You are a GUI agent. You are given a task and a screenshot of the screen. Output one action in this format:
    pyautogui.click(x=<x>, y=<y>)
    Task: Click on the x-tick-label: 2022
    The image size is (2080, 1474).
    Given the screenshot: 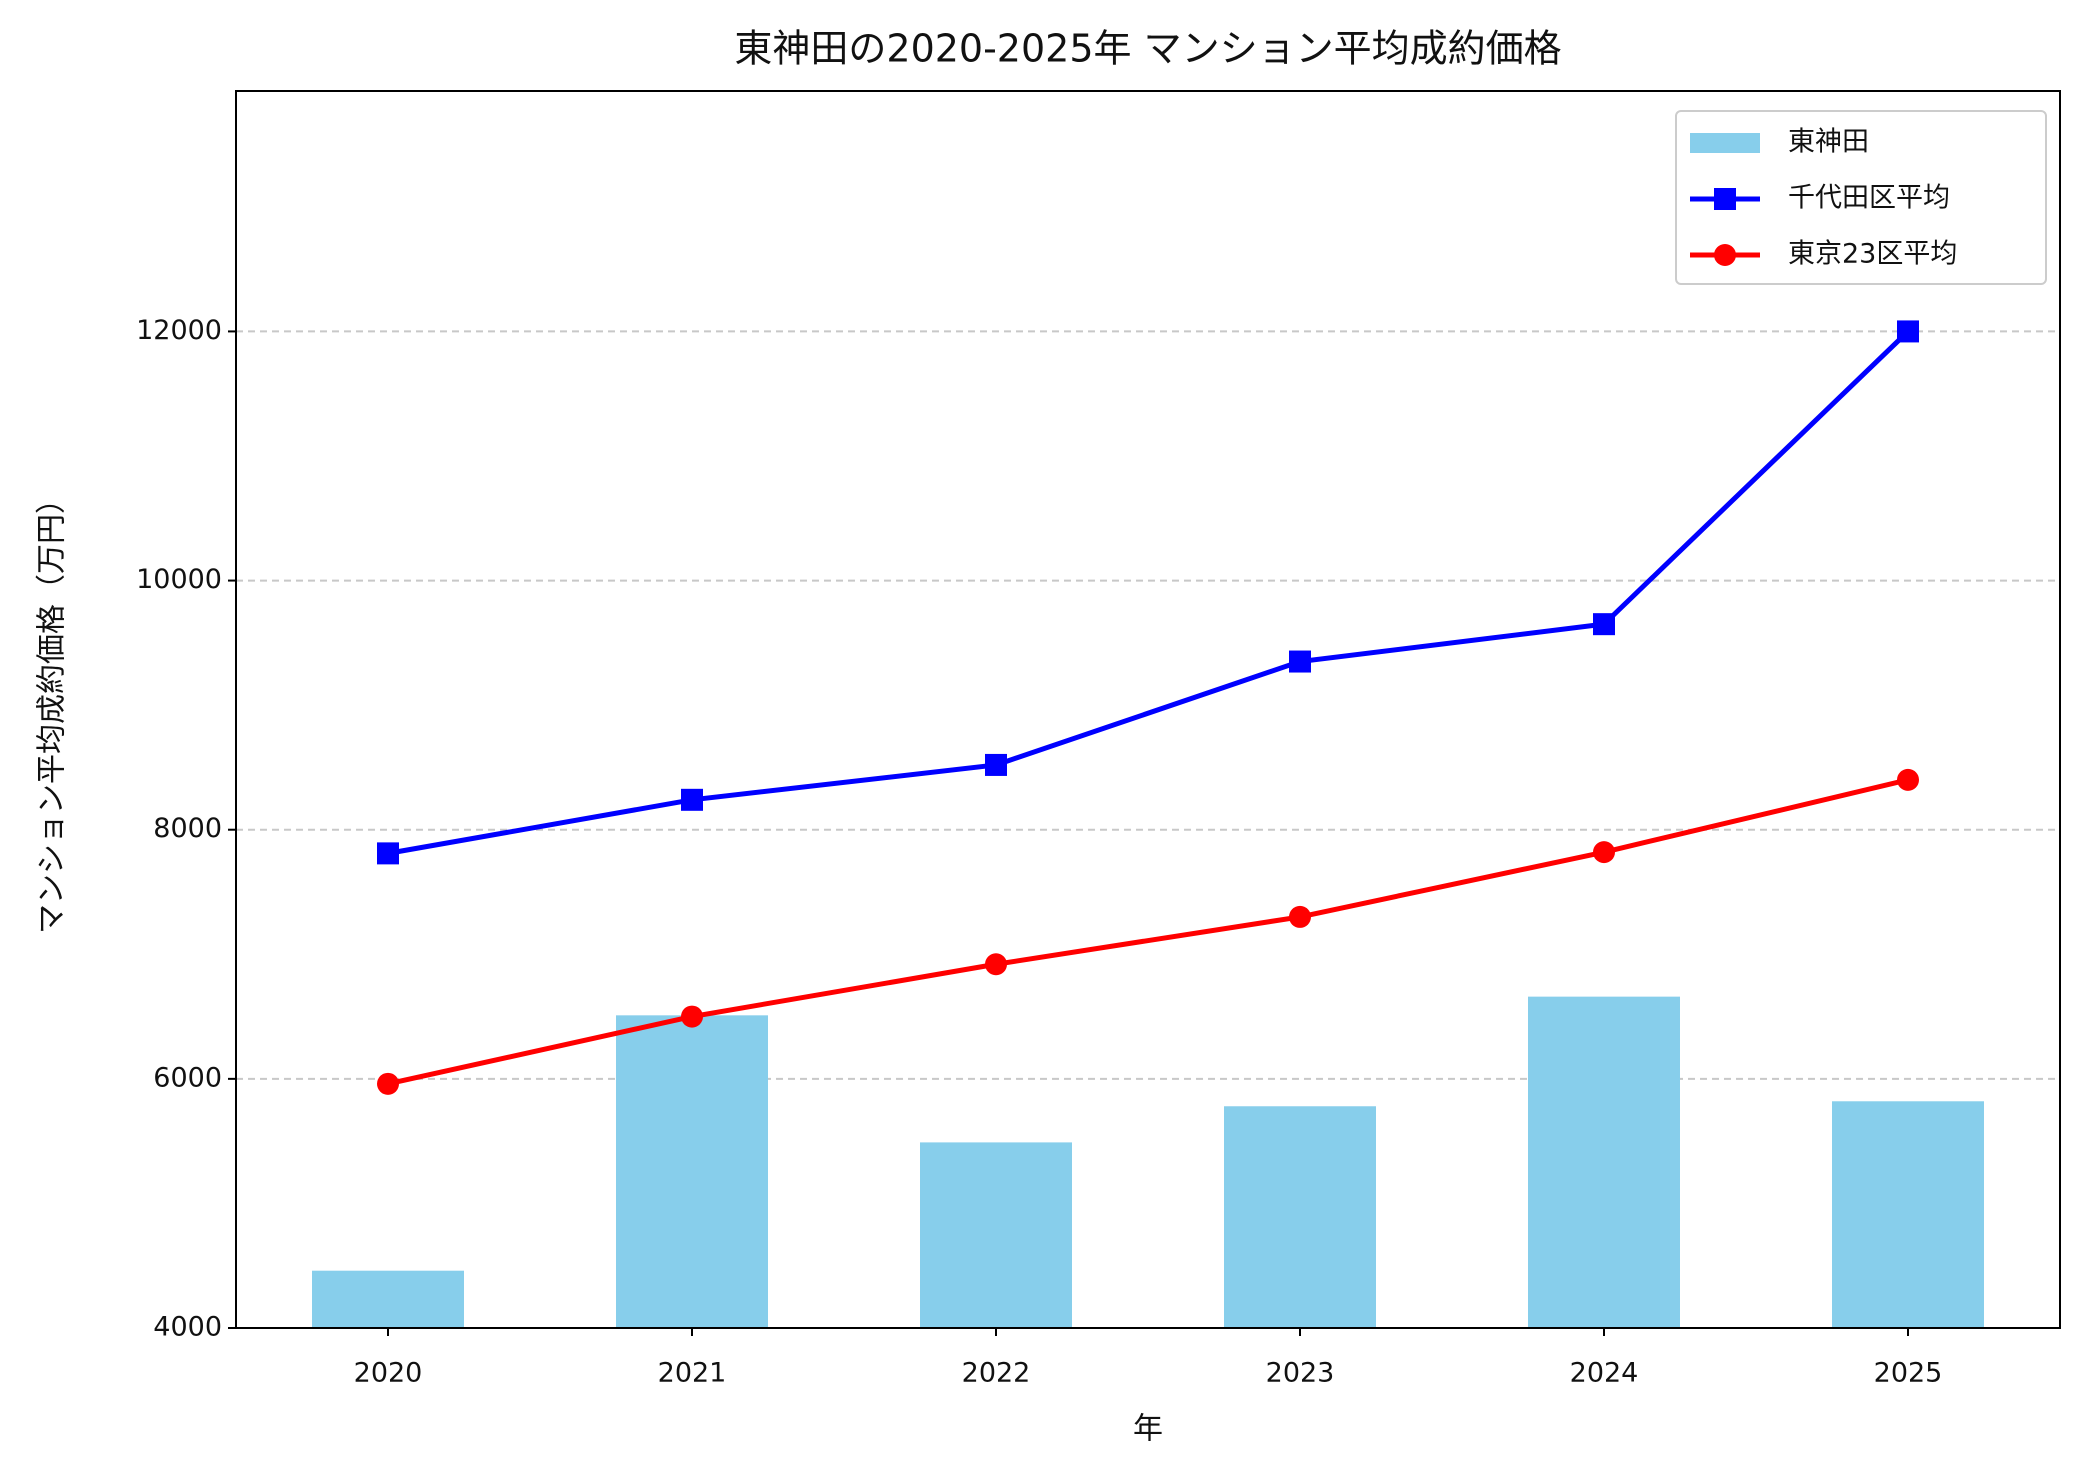 What is the action you would take?
    pyautogui.click(x=996, y=1373)
    